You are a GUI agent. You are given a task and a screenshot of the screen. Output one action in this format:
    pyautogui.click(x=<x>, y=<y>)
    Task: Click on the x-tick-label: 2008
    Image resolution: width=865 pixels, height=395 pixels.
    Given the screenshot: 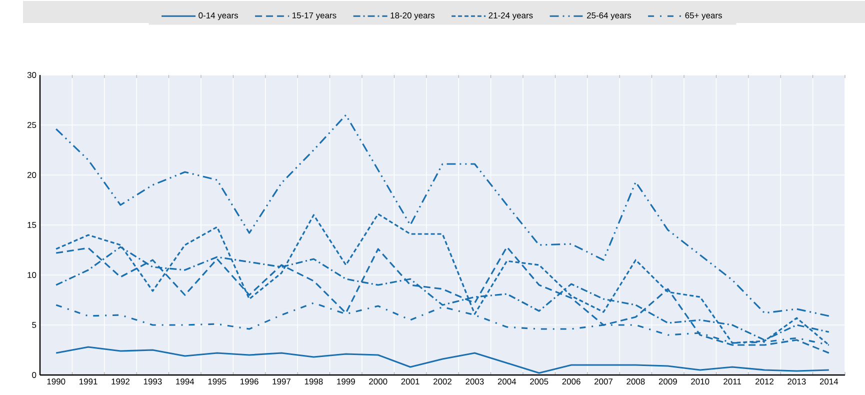 What is the action you would take?
    pyautogui.click(x=635, y=381)
    